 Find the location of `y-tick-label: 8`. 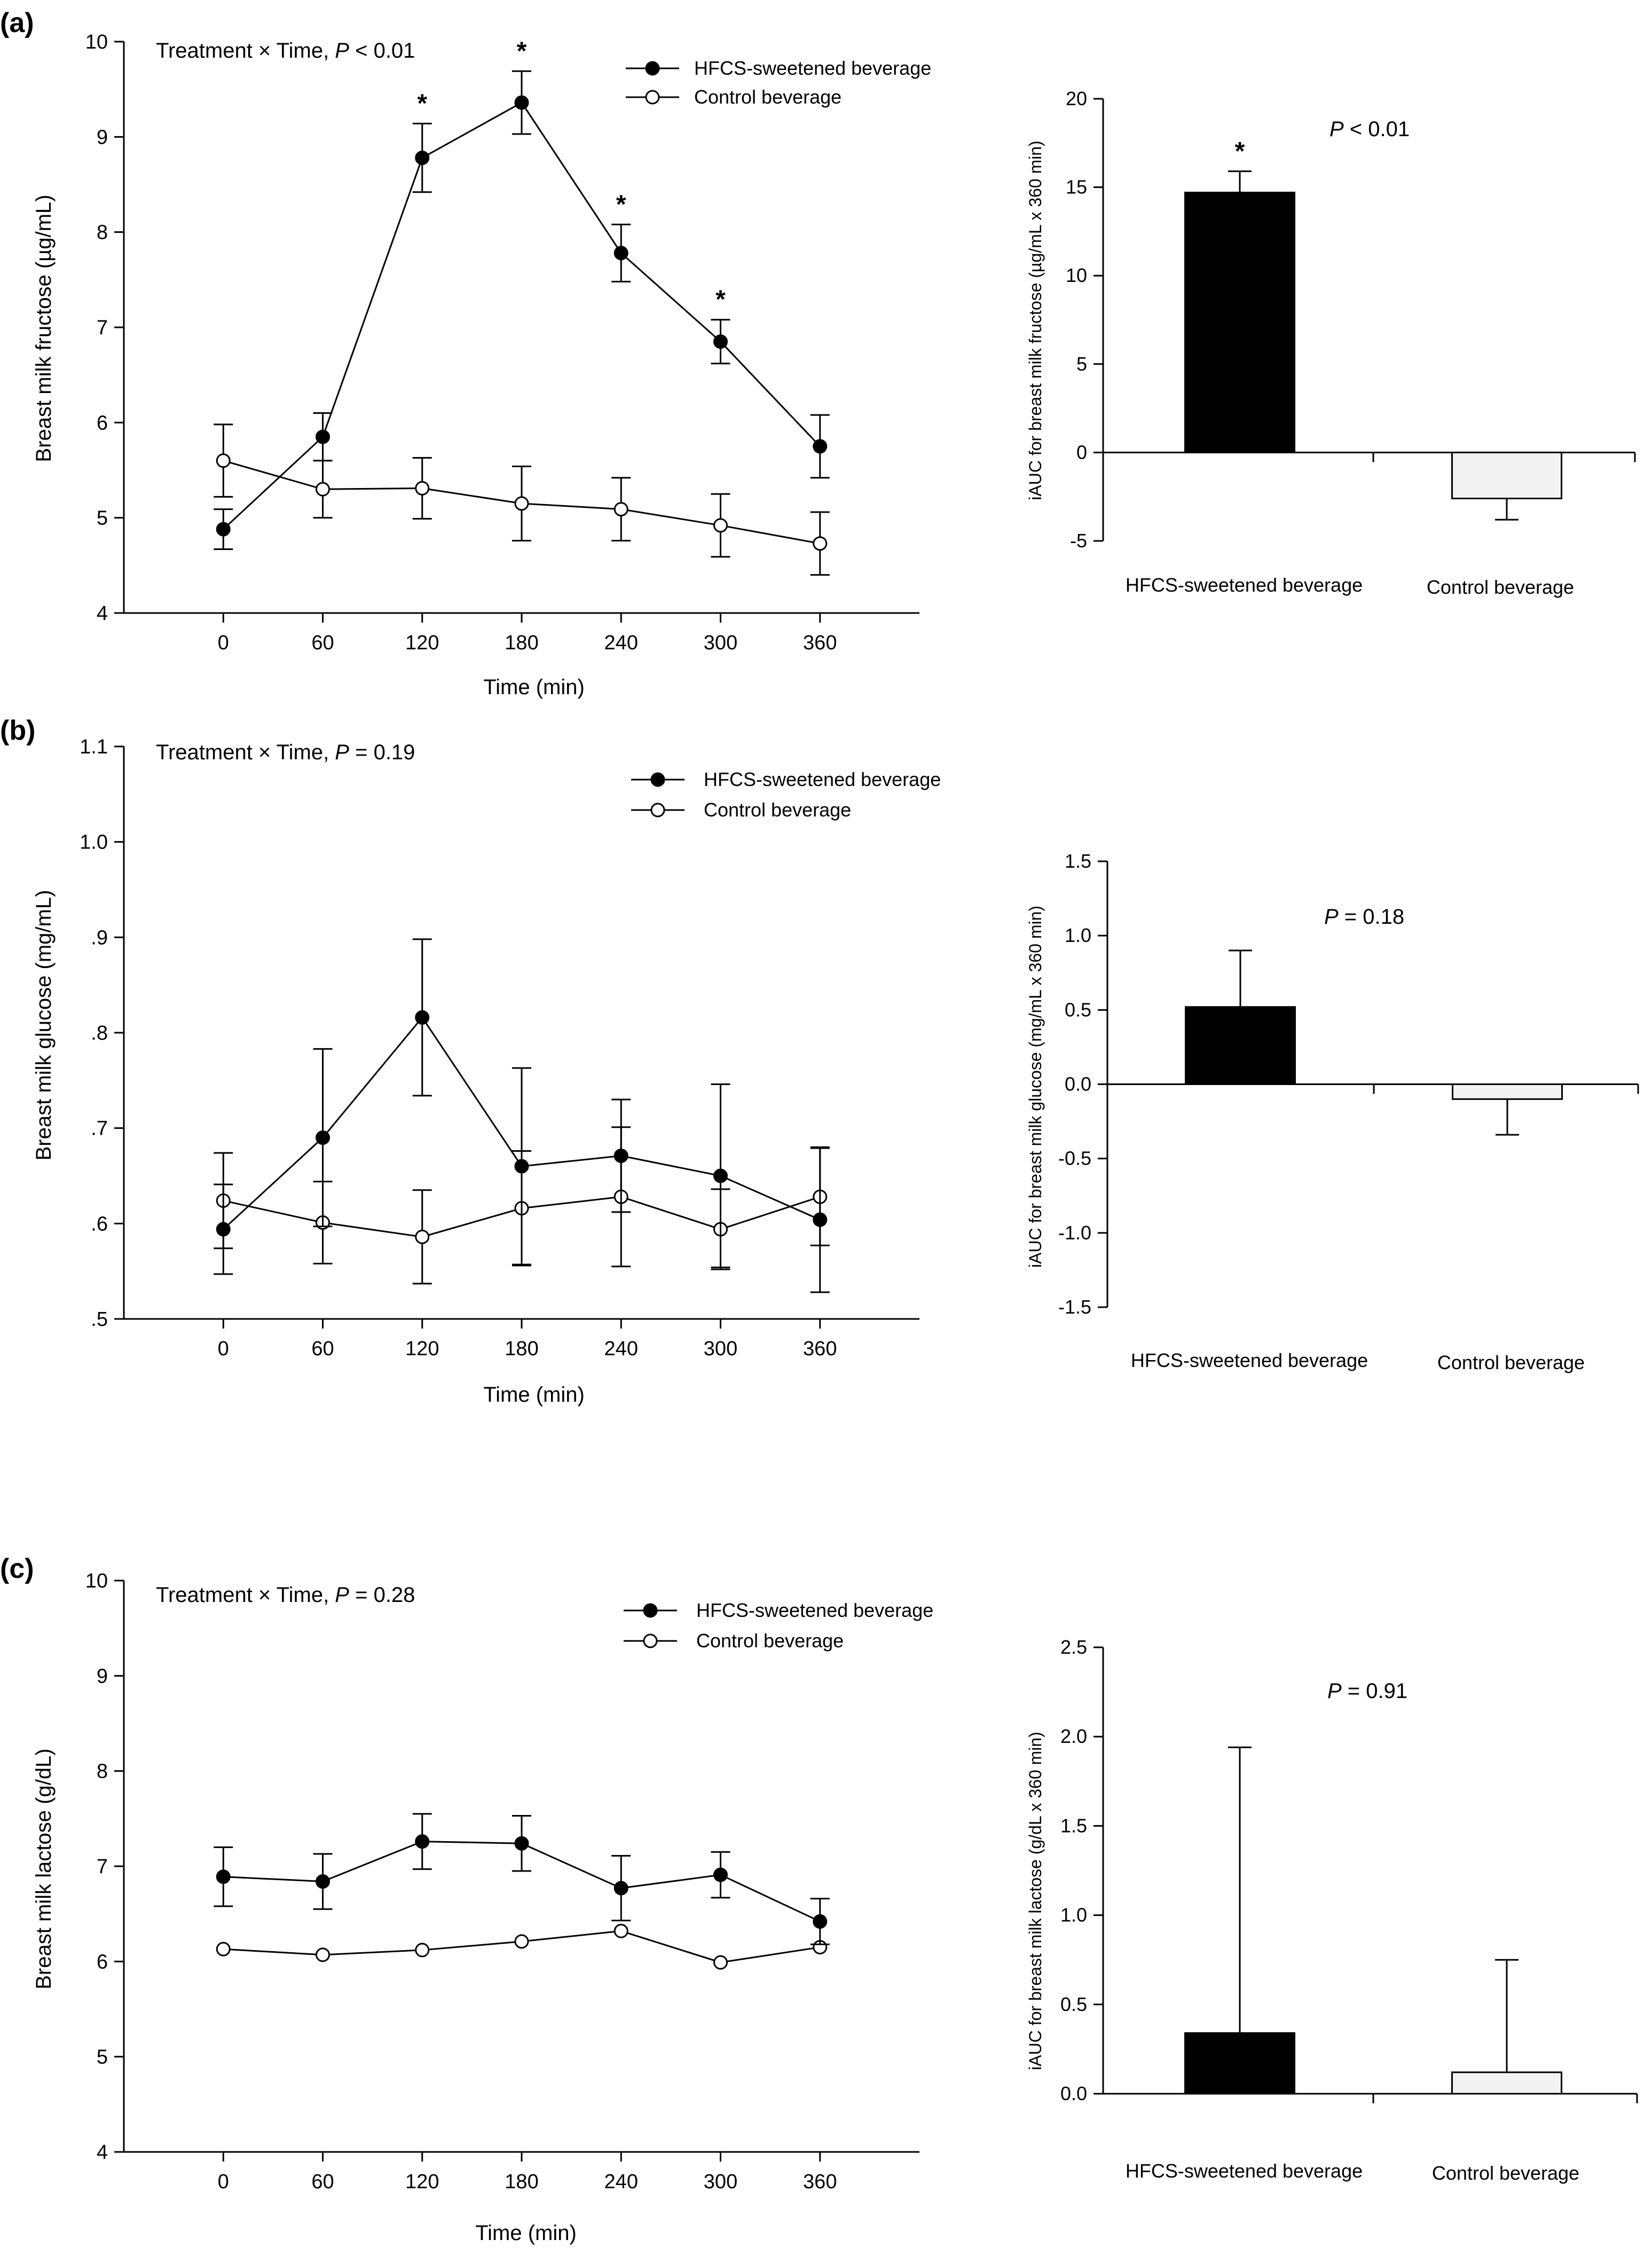

y-tick-label: 8 is located at coordinates (102, 233).